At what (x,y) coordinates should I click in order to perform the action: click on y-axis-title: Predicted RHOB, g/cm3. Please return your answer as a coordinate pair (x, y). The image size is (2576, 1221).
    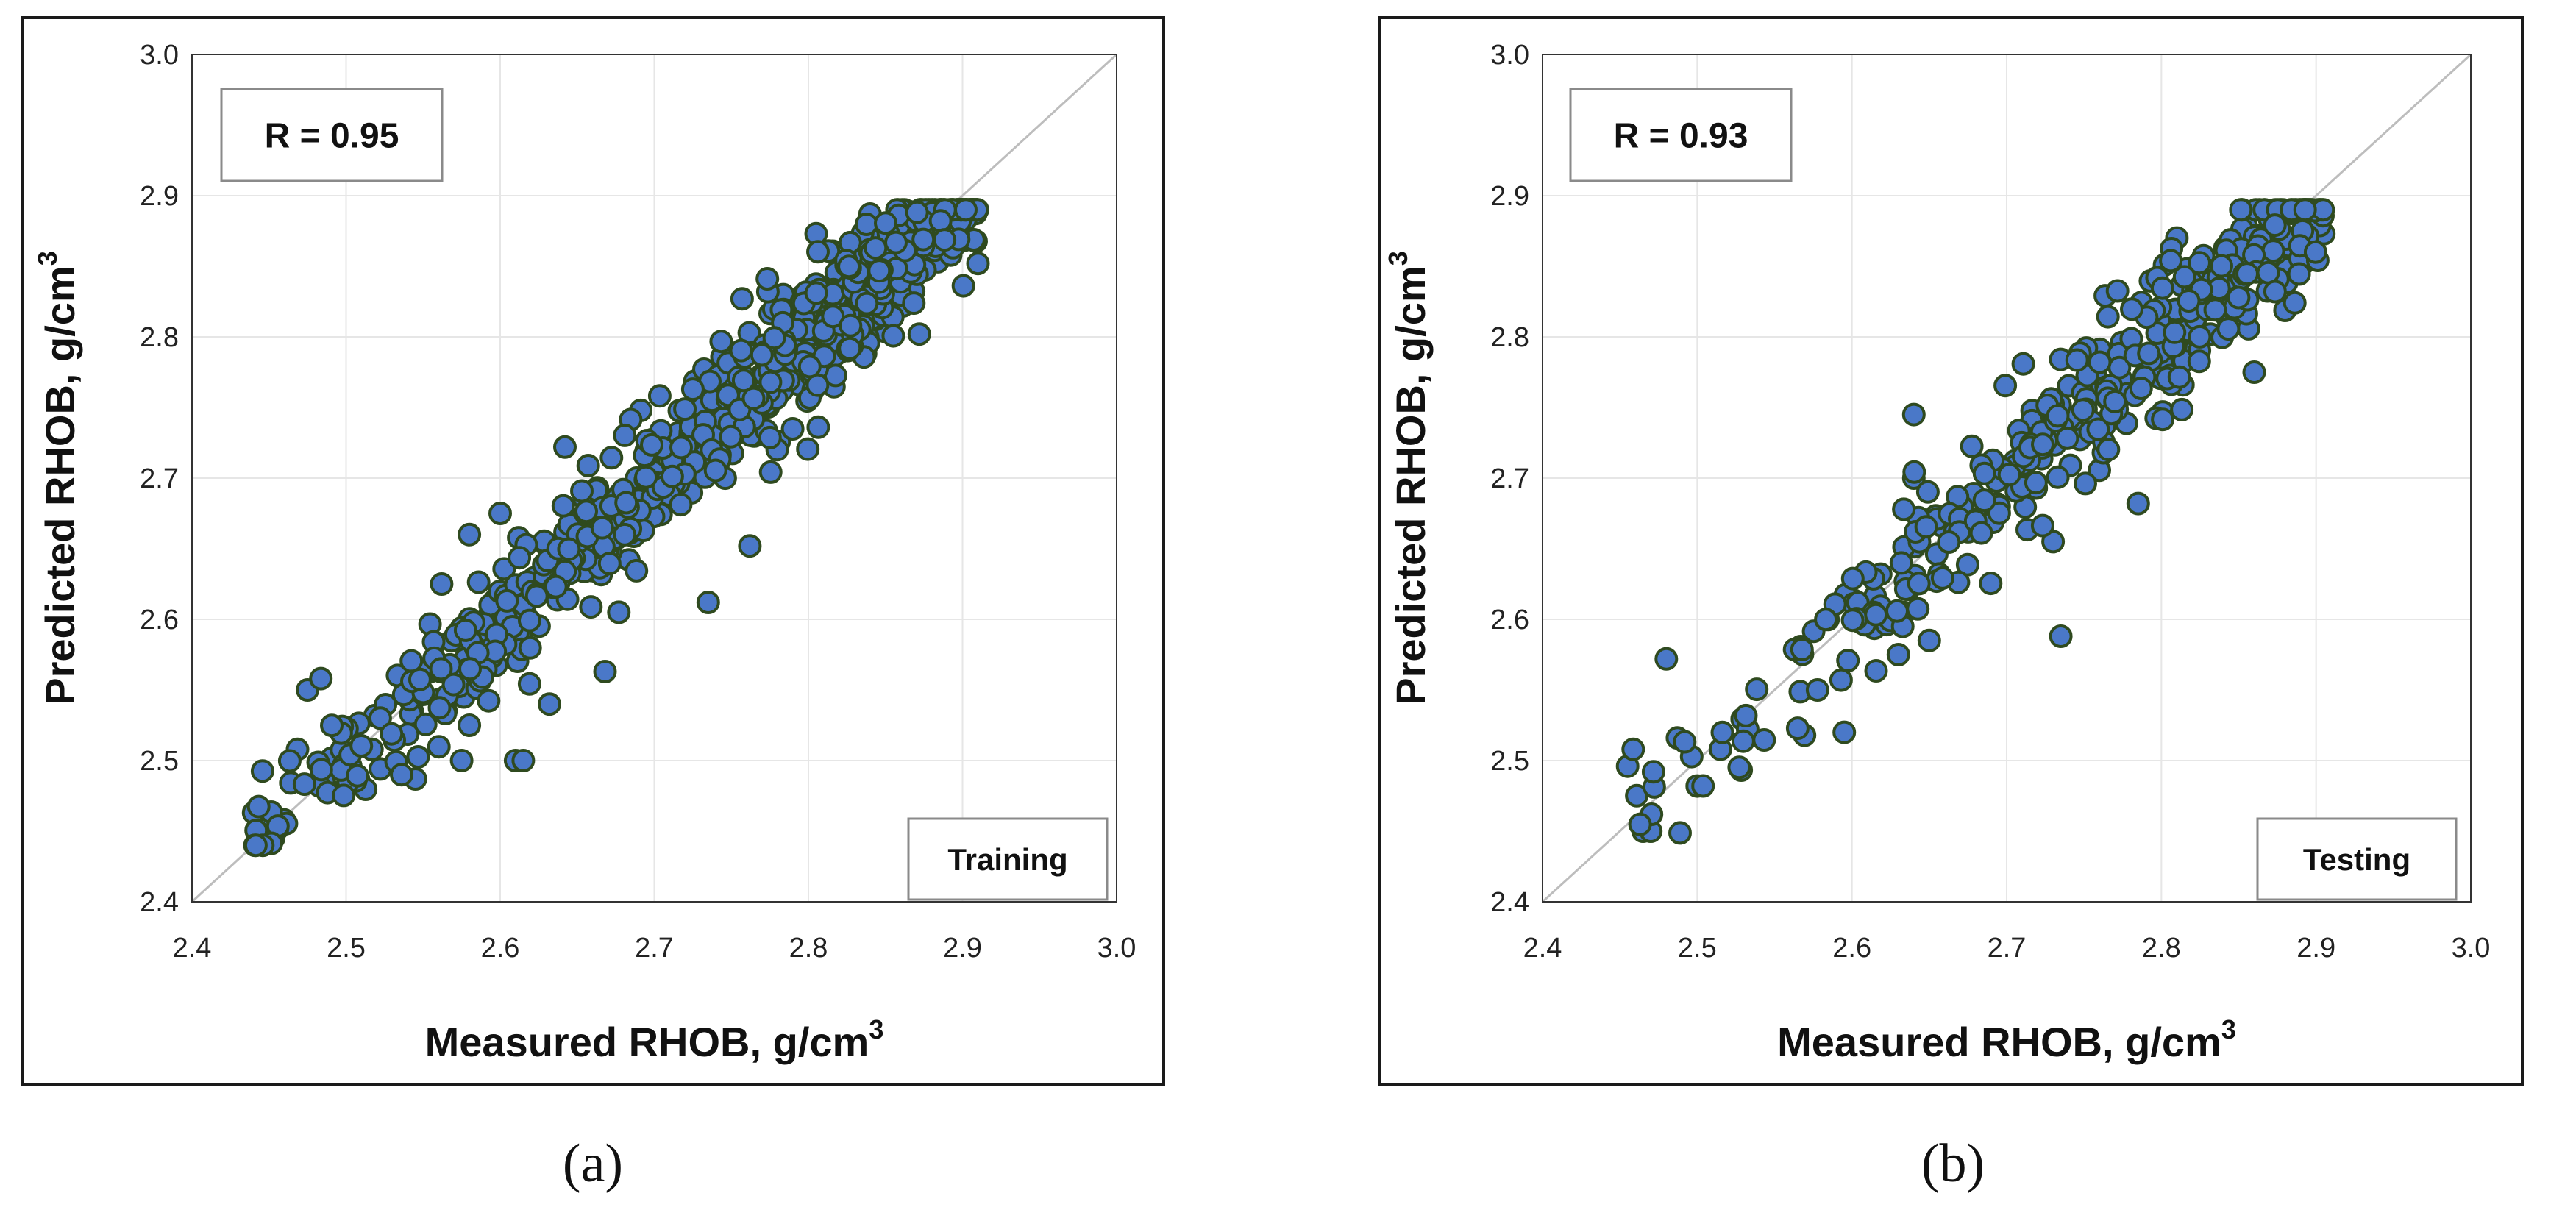
    Looking at the image, I should click on (1408, 478).